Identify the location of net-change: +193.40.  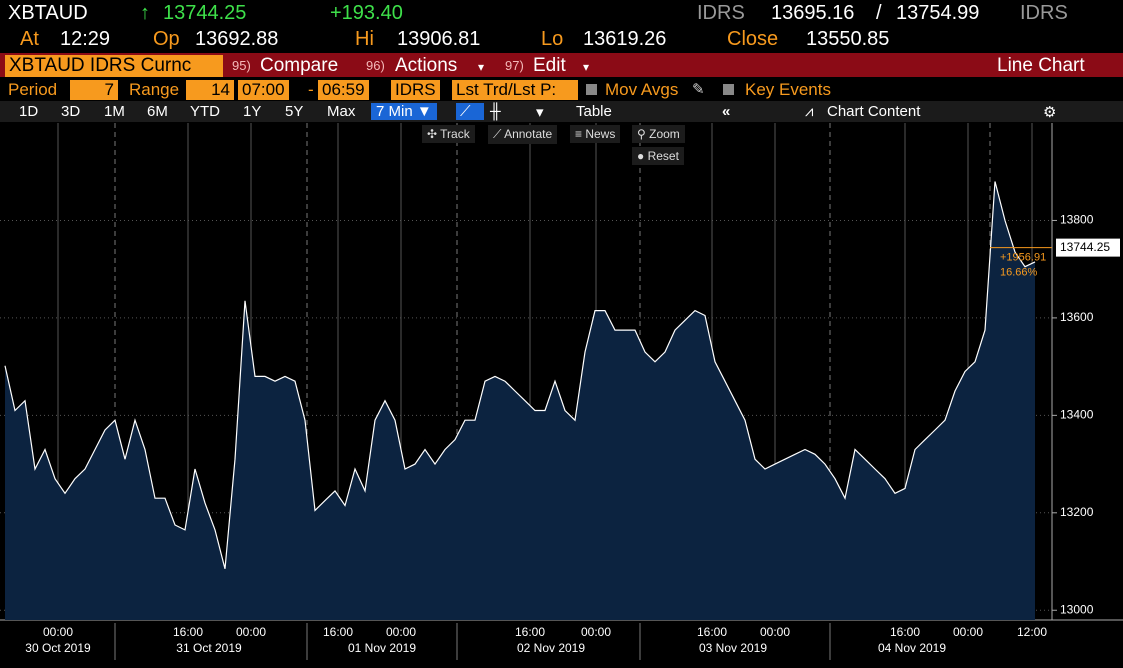
(366, 13).